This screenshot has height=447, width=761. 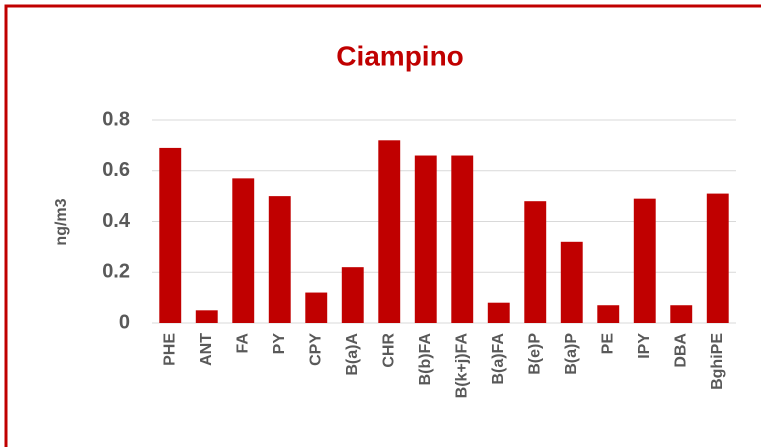 What do you see at coordinates (388, 350) in the screenshot?
I see `x-tick-label: CHR` at bounding box center [388, 350].